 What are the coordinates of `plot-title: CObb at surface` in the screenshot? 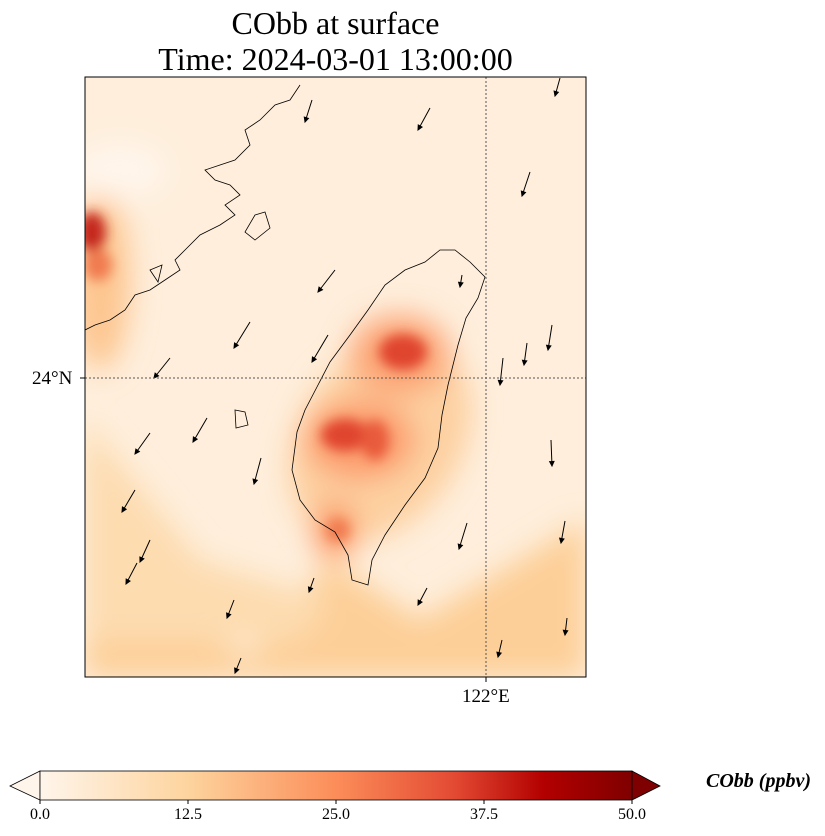 It's located at (335, 23).